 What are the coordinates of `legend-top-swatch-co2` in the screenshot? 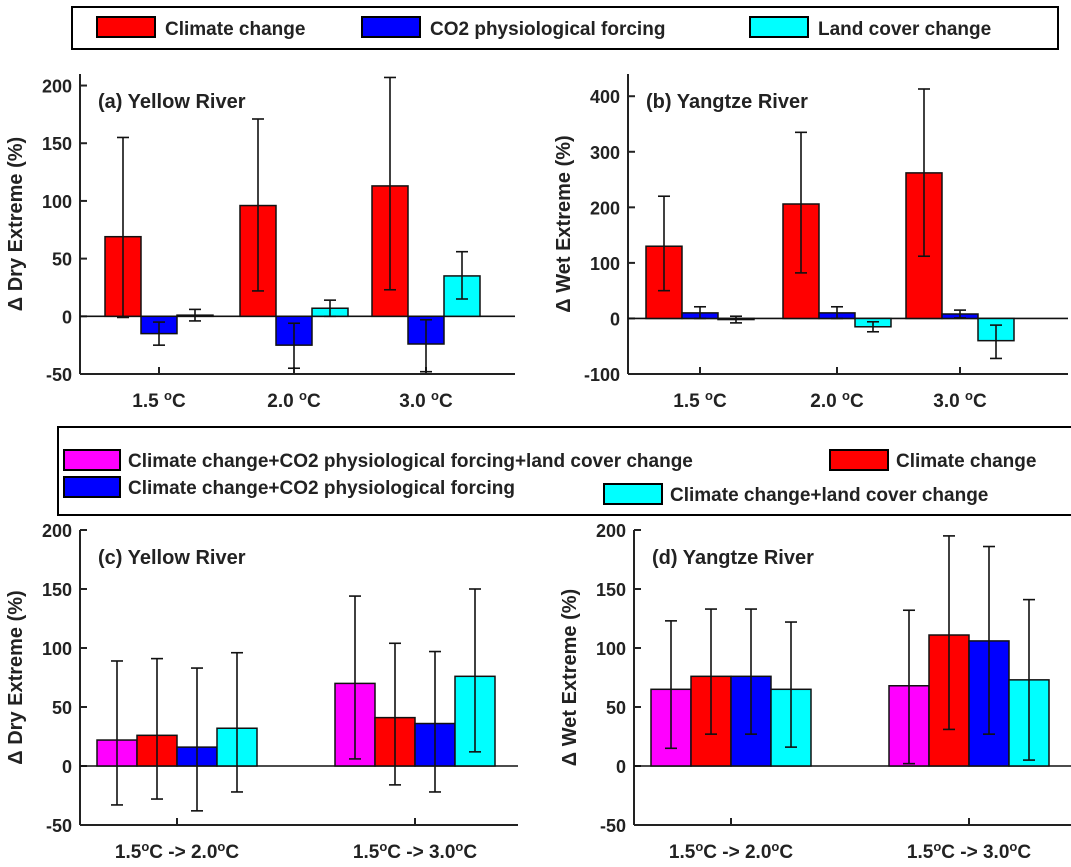 It's located at (391, 27).